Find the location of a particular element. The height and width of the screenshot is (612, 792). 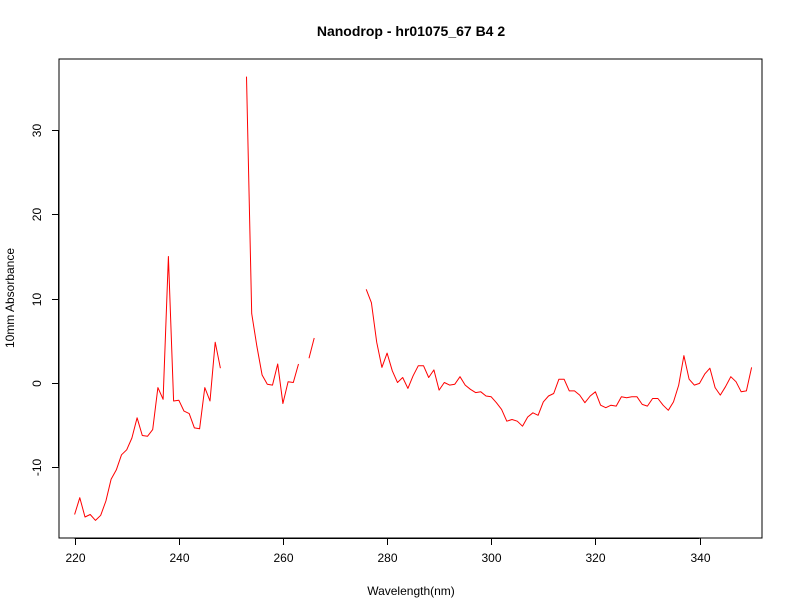

x-axis-label: Wavelength(nm) is located at coordinates (411, 591).